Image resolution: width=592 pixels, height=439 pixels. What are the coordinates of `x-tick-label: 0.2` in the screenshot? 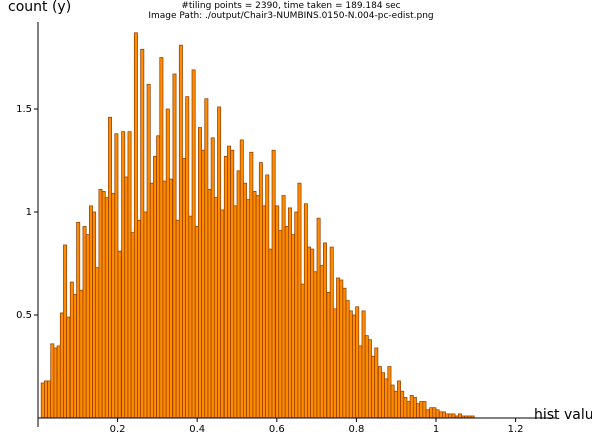 It's located at (118, 429).